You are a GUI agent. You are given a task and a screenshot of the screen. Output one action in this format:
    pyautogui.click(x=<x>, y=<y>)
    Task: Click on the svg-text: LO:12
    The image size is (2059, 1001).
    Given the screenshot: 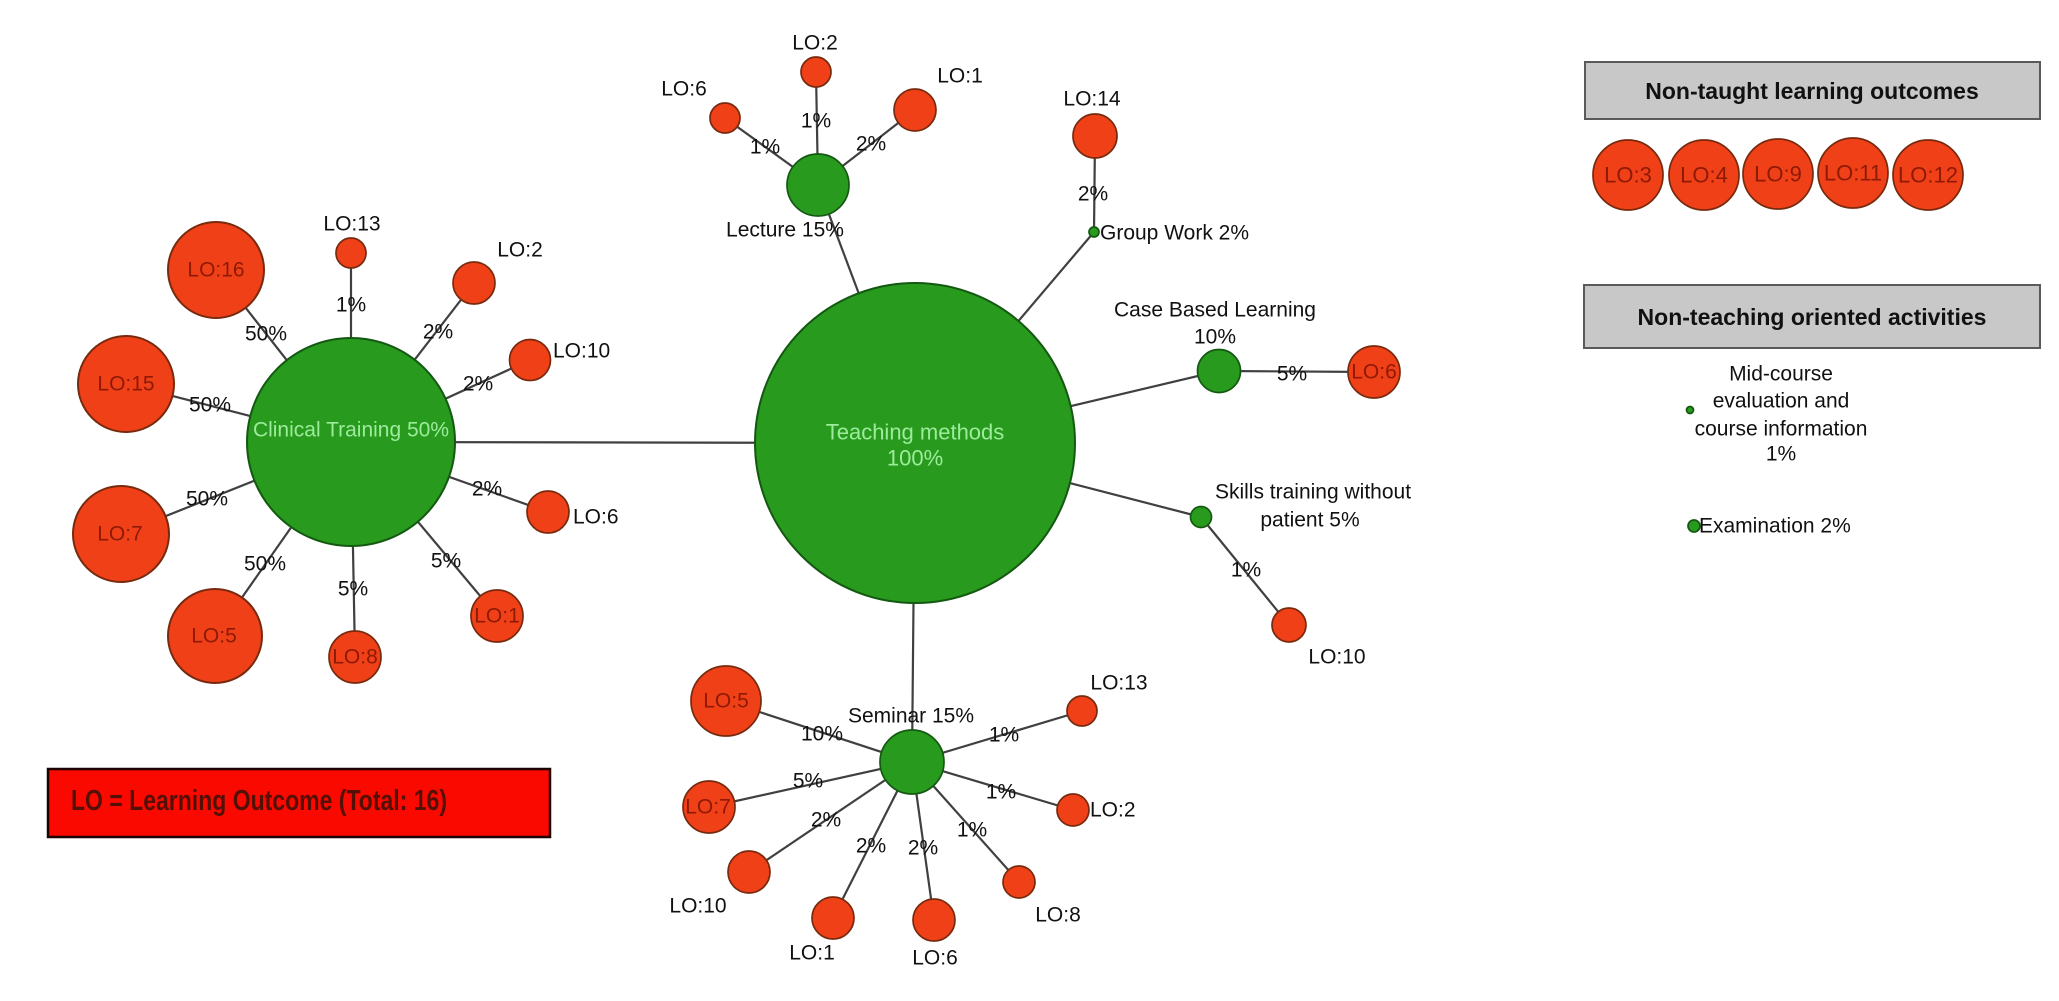 What is the action you would take?
    pyautogui.click(x=1928, y=175)
    